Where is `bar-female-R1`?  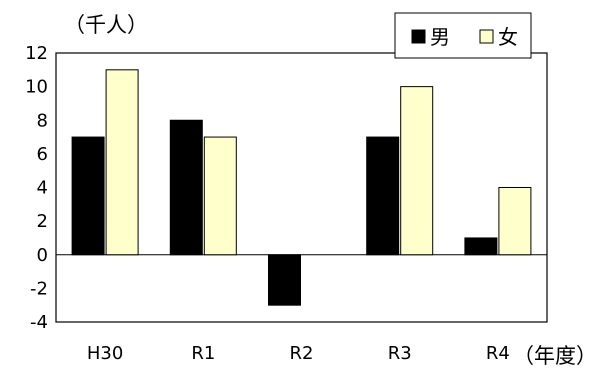
bar-female-R1 is located at coordinates (220, 196).